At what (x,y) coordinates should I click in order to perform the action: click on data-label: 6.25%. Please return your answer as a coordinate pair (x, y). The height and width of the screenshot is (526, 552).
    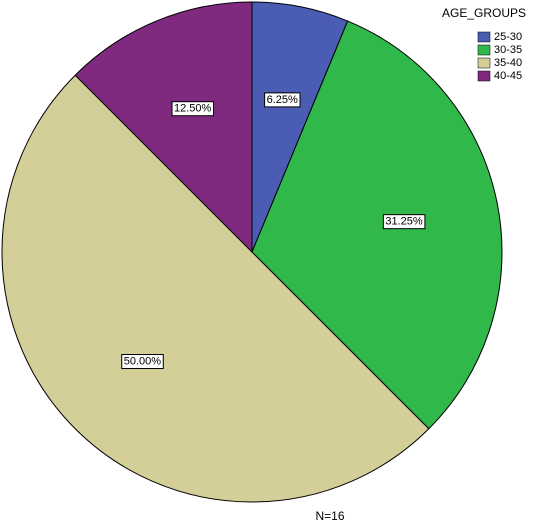
    Looking at the image, I should click on (282, 100).